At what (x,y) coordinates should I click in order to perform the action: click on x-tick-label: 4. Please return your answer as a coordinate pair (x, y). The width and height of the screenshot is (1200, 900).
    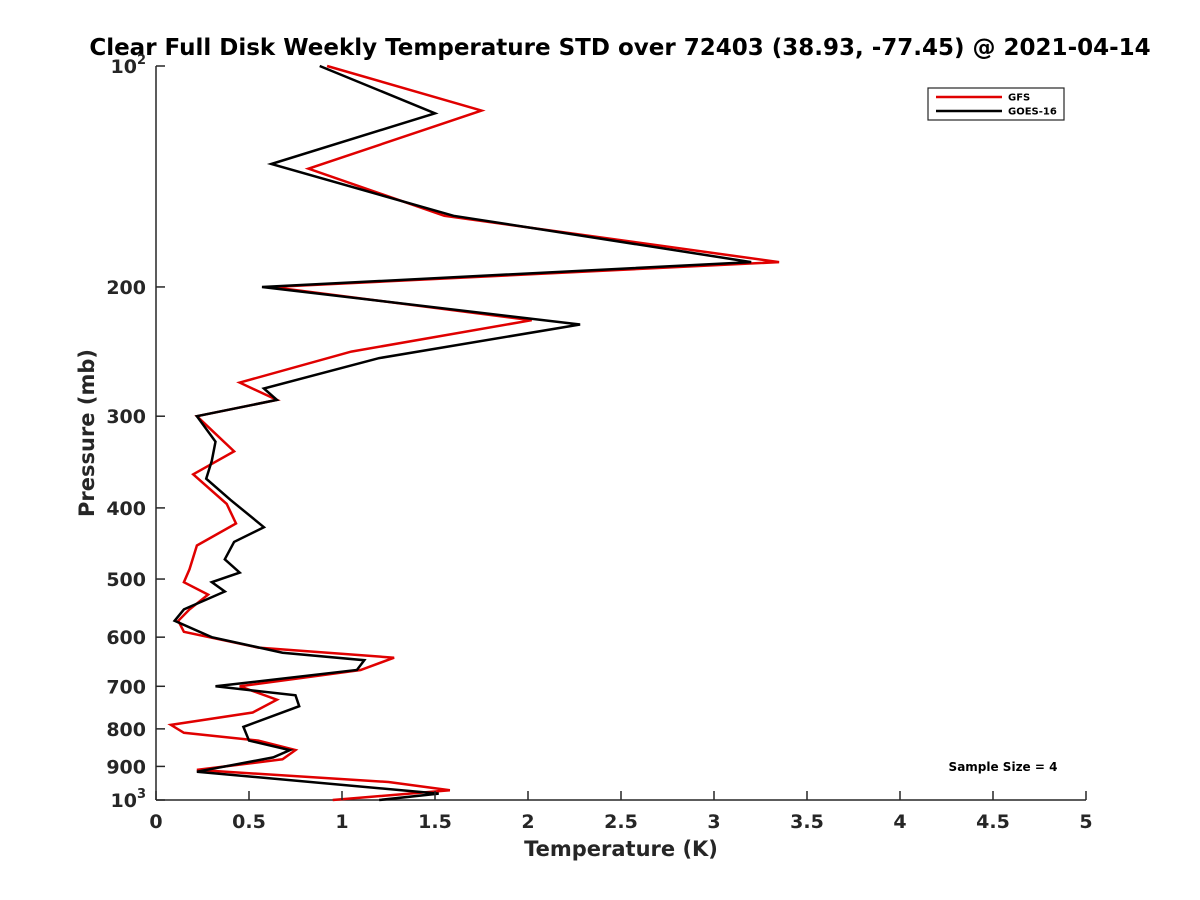
    Looking at the image, I should click on (899, 822).